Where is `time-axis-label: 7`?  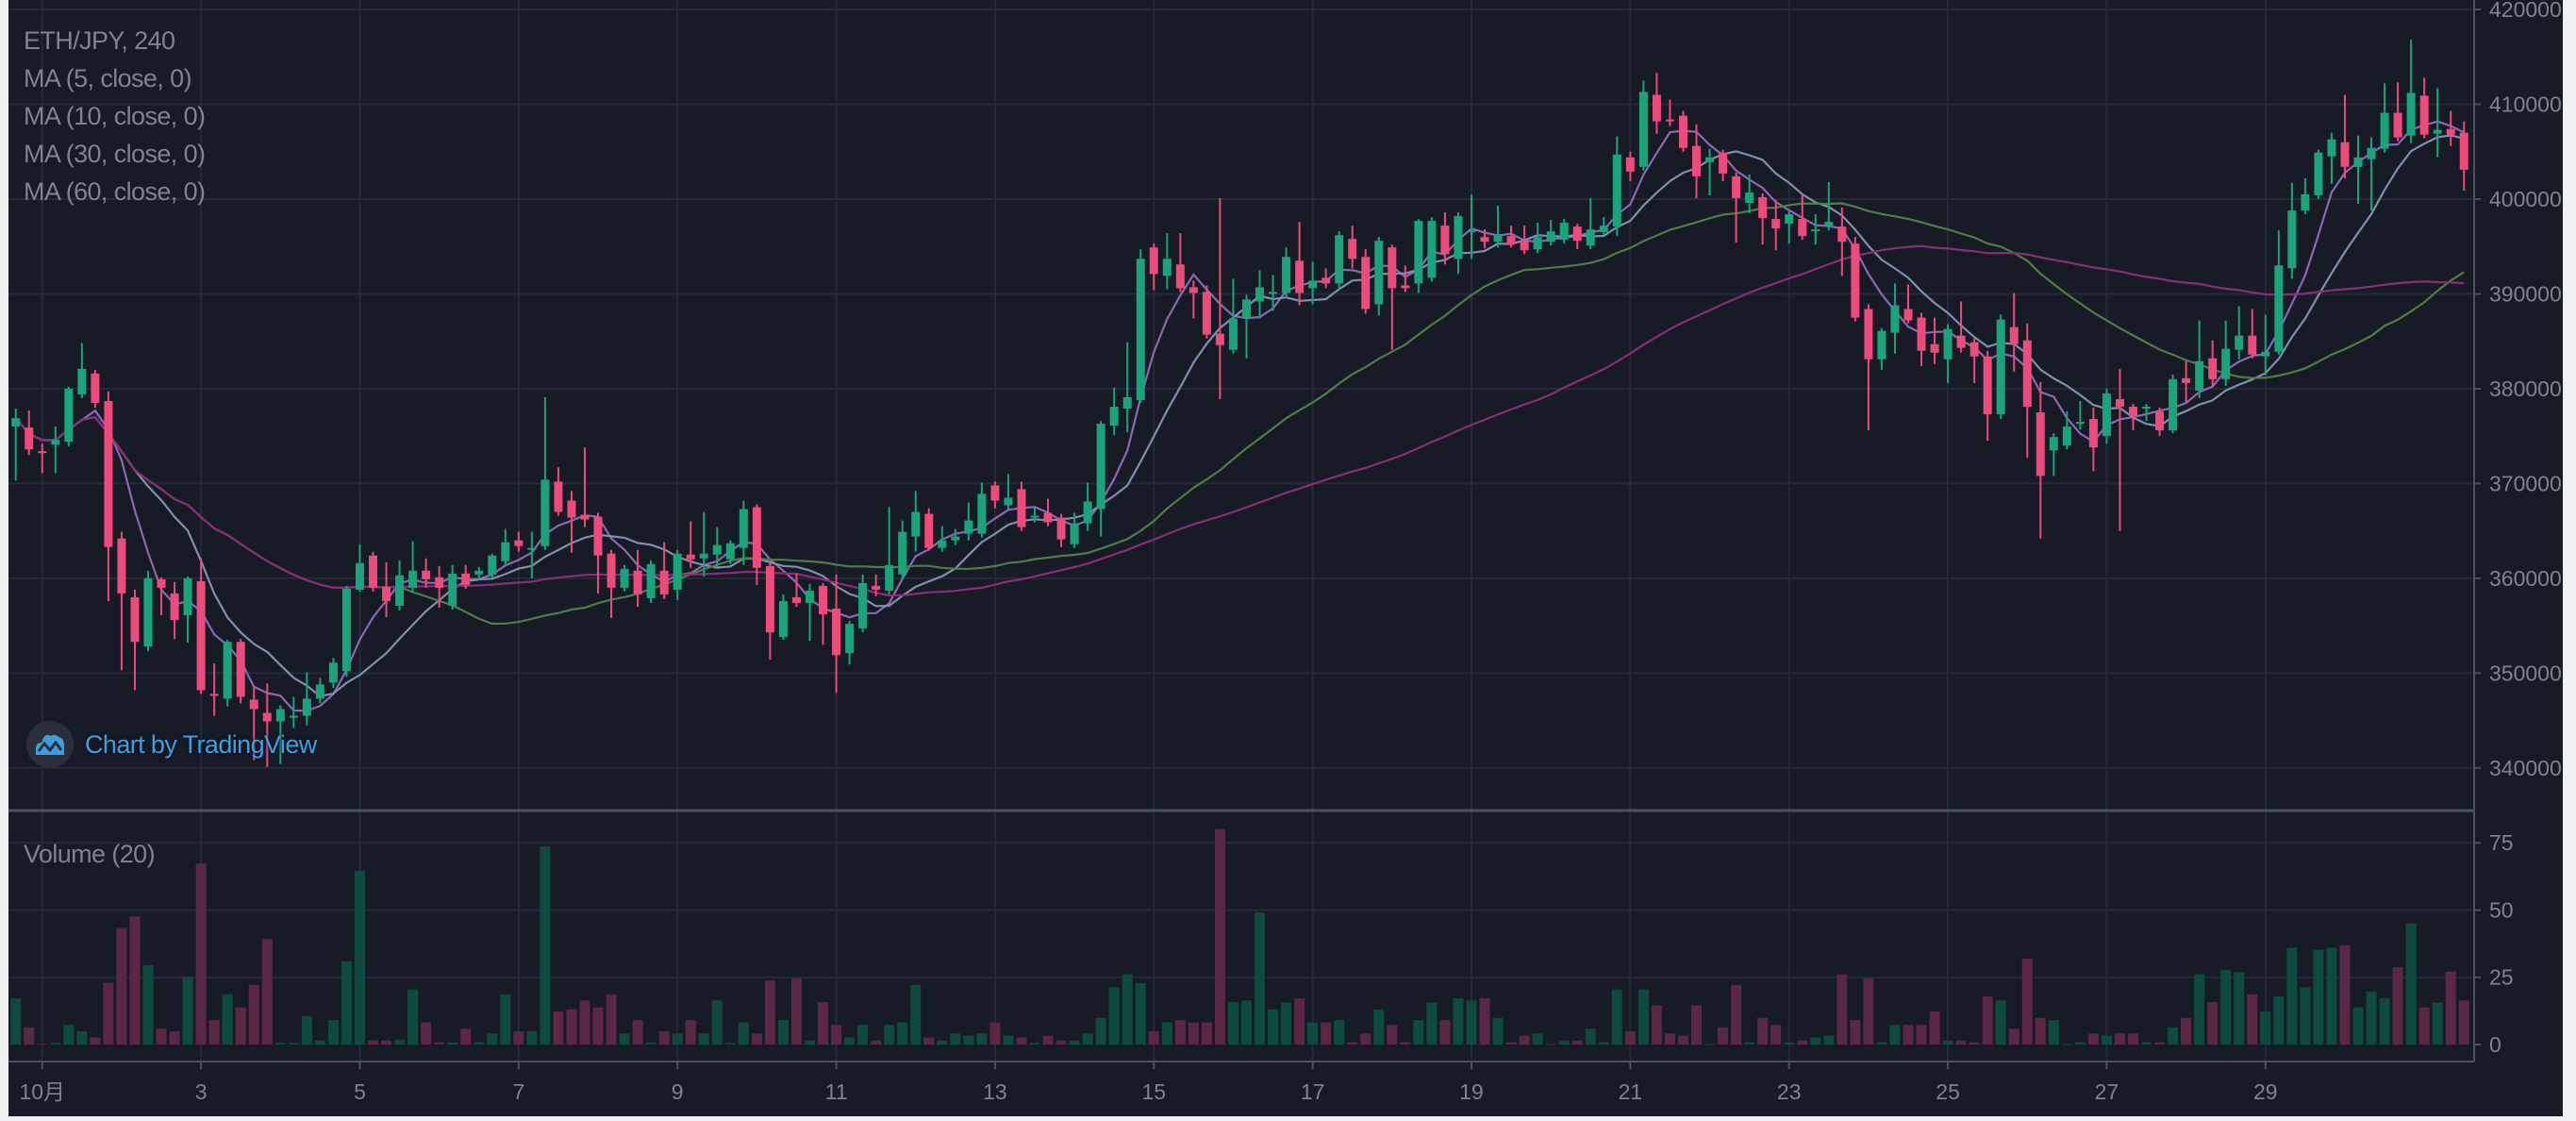 time-axis-label: 7 is located at coordinates (518, 1091).